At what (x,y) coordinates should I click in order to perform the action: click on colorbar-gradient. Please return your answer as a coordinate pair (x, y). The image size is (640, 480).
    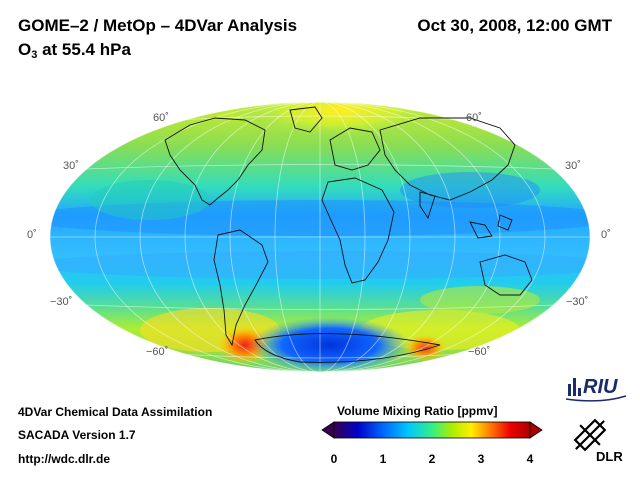
    Looking at the image, I should click on (432, 430).